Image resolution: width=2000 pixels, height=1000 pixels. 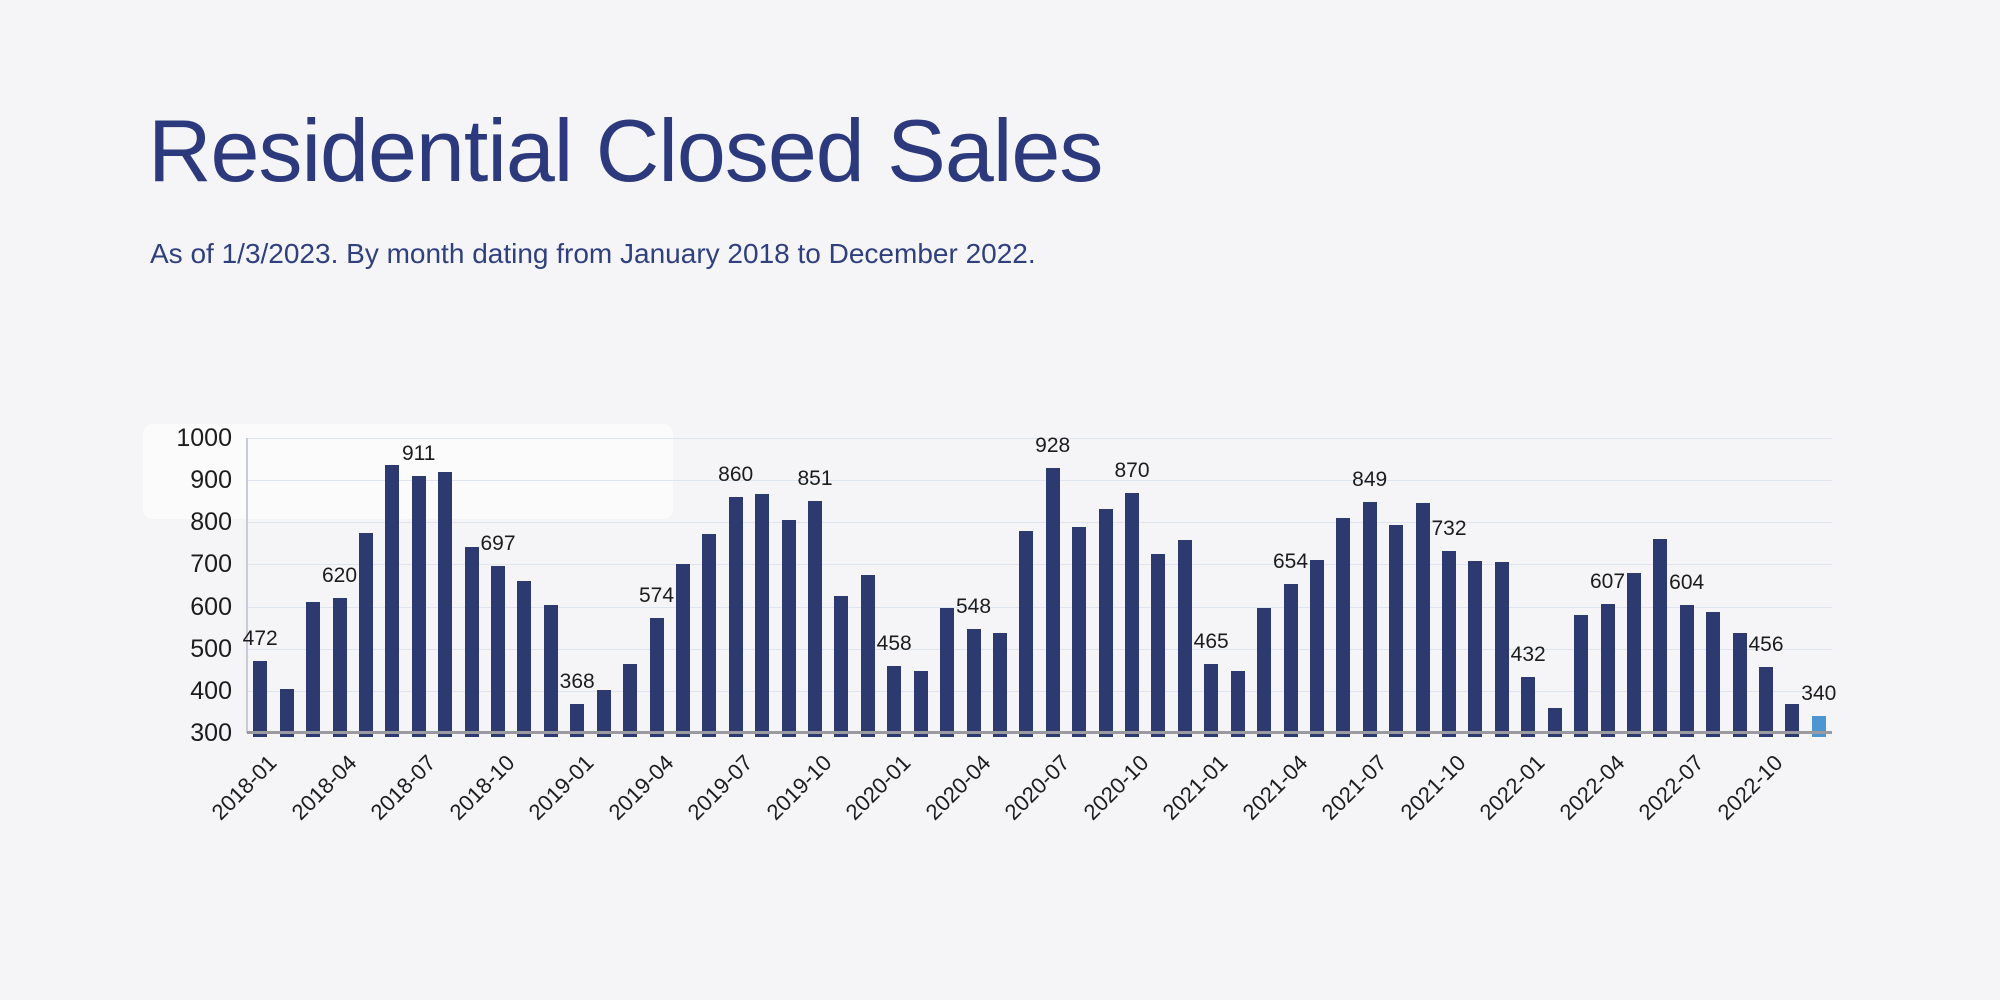 I want to click on watermark-panel, so click(x=408, y=471).